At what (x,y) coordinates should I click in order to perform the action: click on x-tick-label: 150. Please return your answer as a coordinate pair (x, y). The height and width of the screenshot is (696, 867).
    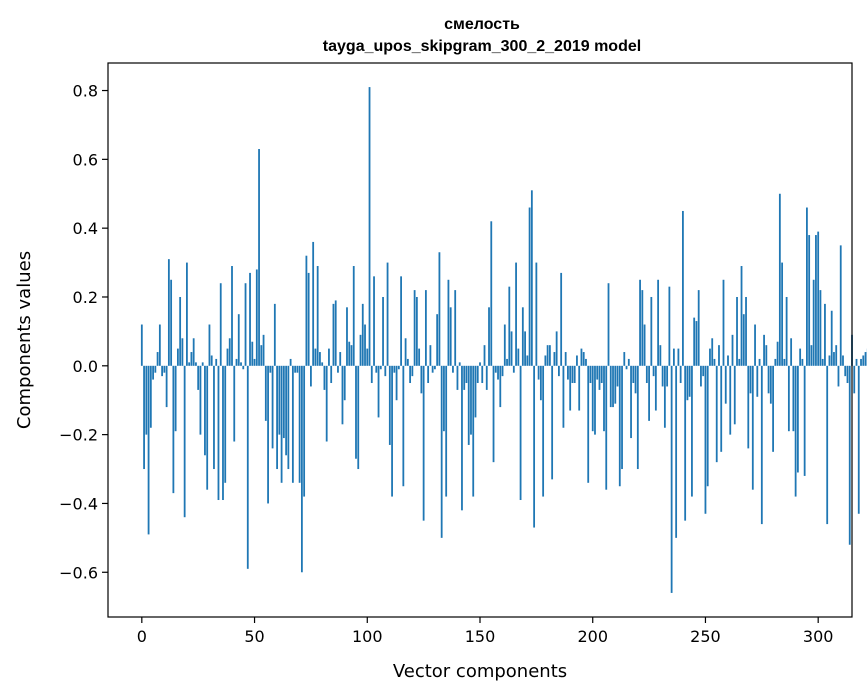
    Looking at the image, I should click on (480, 636).